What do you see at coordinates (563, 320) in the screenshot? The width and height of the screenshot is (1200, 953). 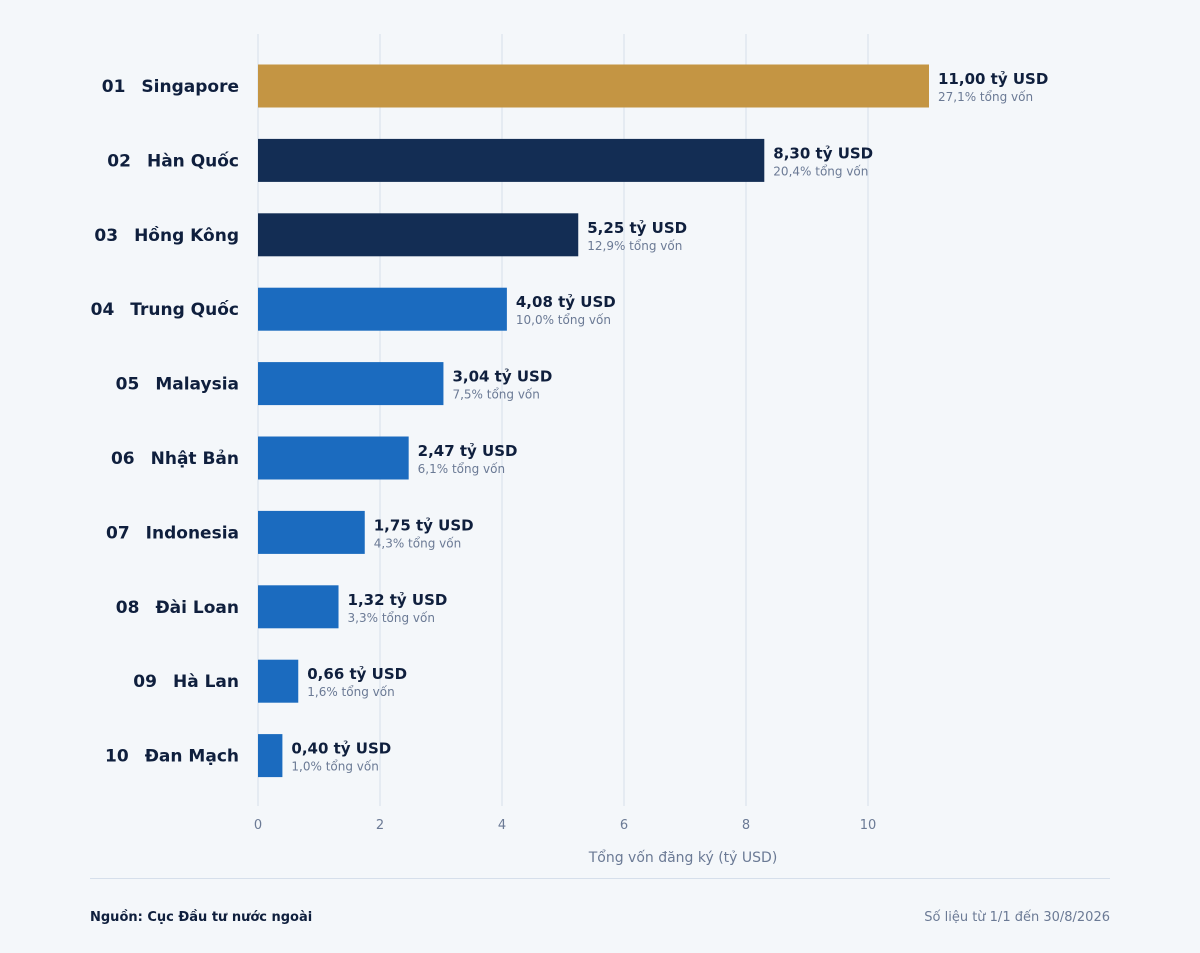 I see `share-label: 10,0% tổng vốn` at bounding box center [563, 320].